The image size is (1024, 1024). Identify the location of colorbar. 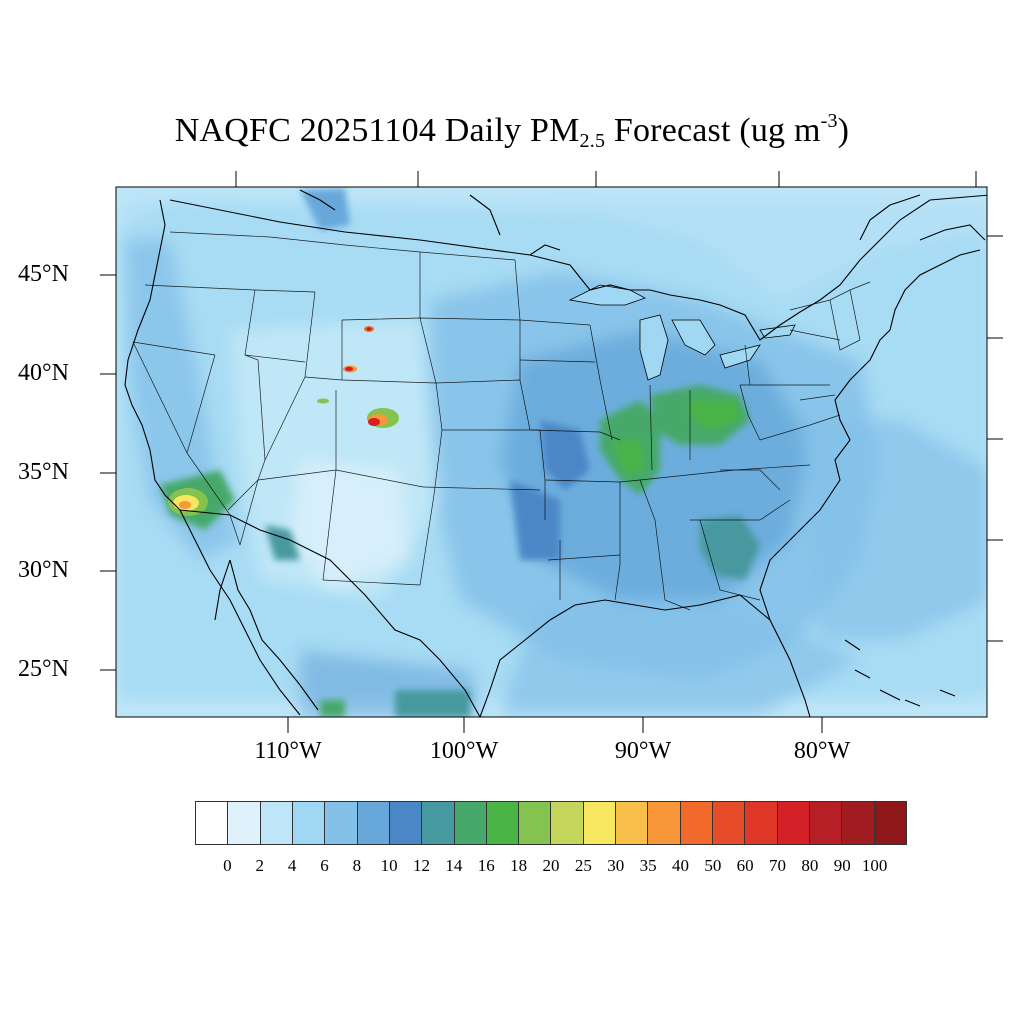
(551, 823).